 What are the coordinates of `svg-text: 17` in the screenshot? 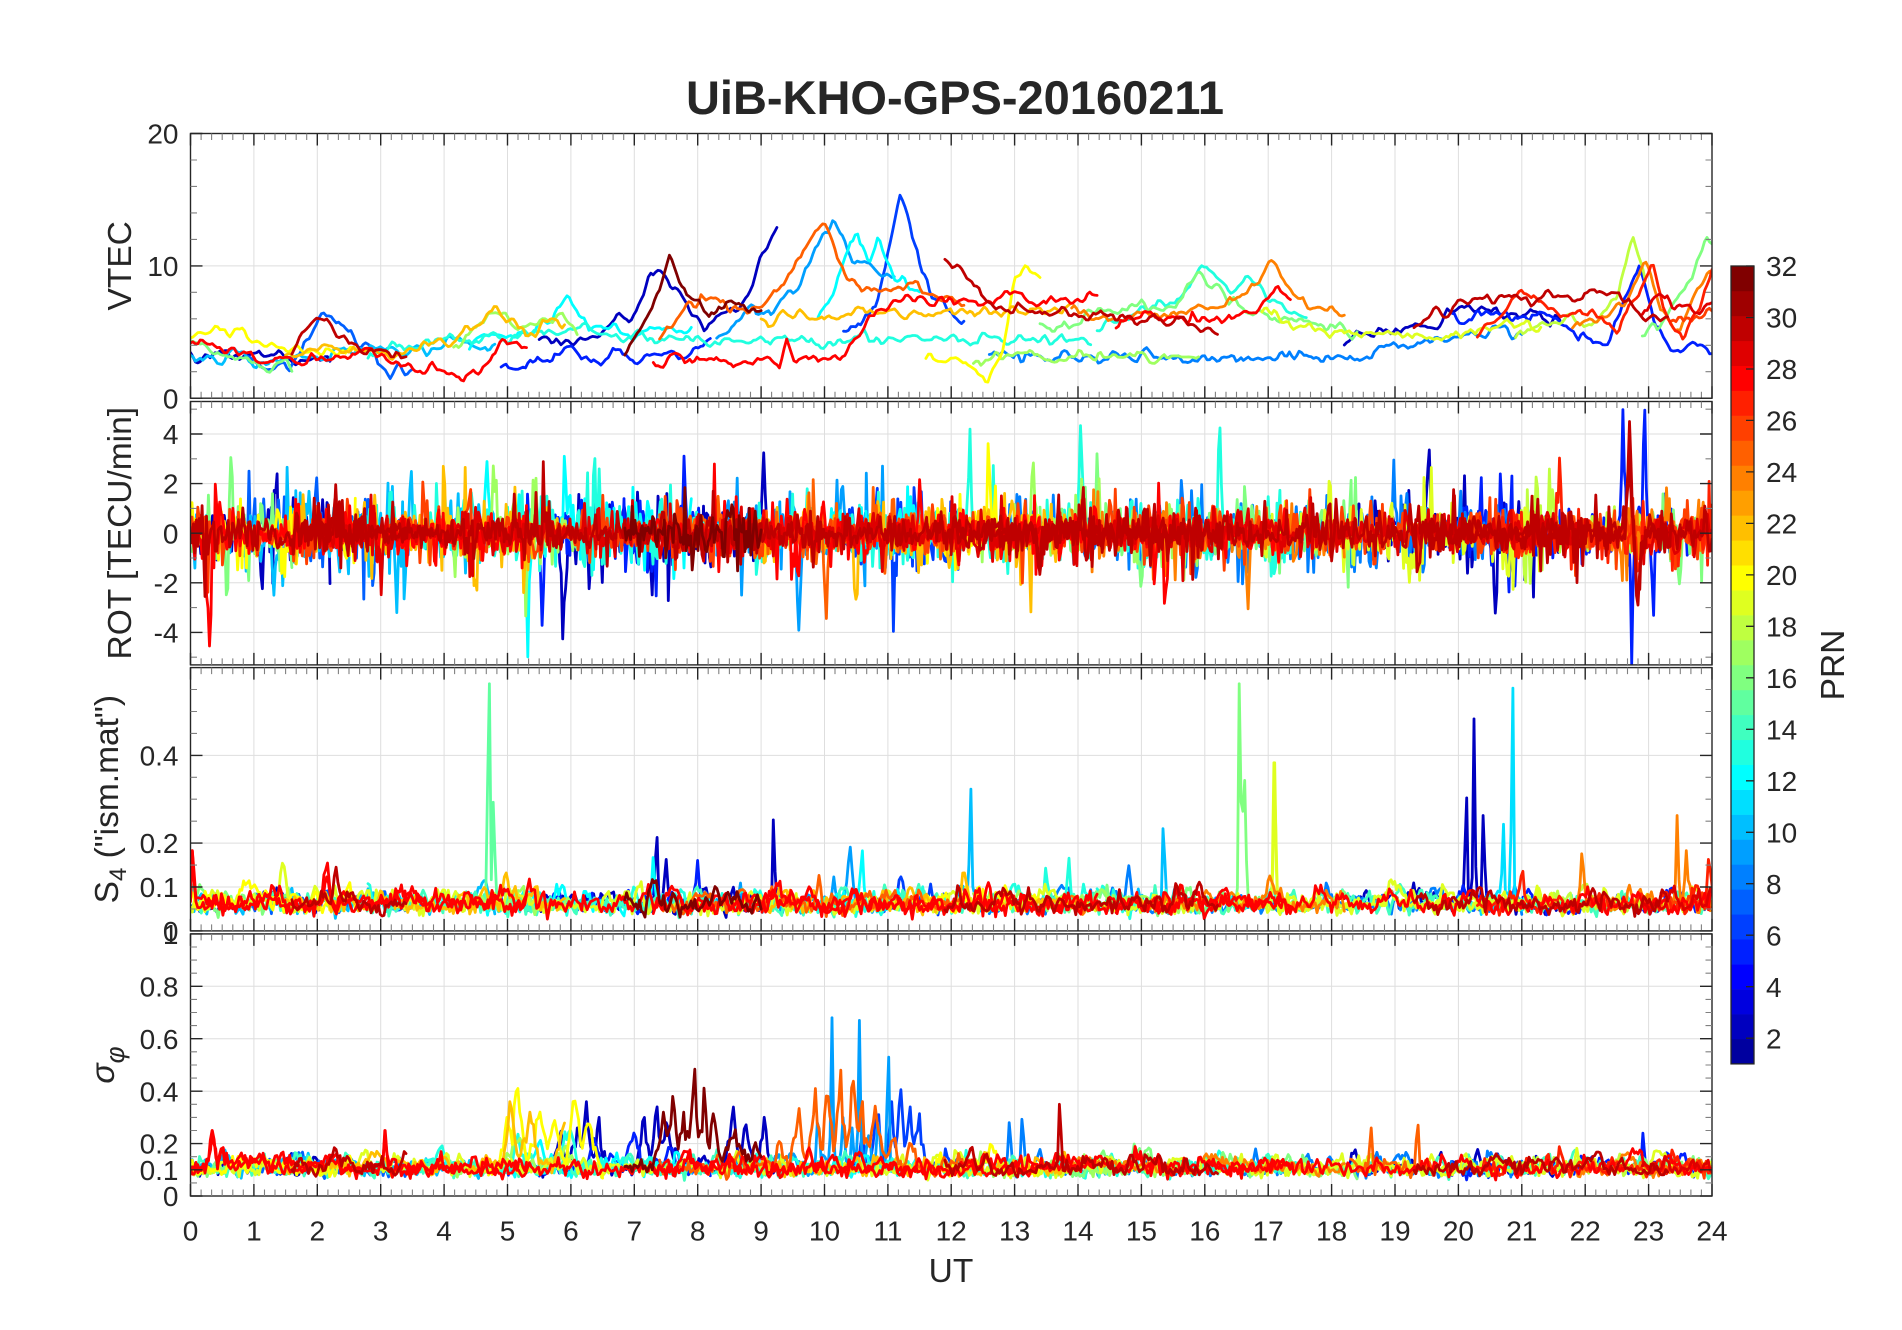 It's located at (1268, 1231).